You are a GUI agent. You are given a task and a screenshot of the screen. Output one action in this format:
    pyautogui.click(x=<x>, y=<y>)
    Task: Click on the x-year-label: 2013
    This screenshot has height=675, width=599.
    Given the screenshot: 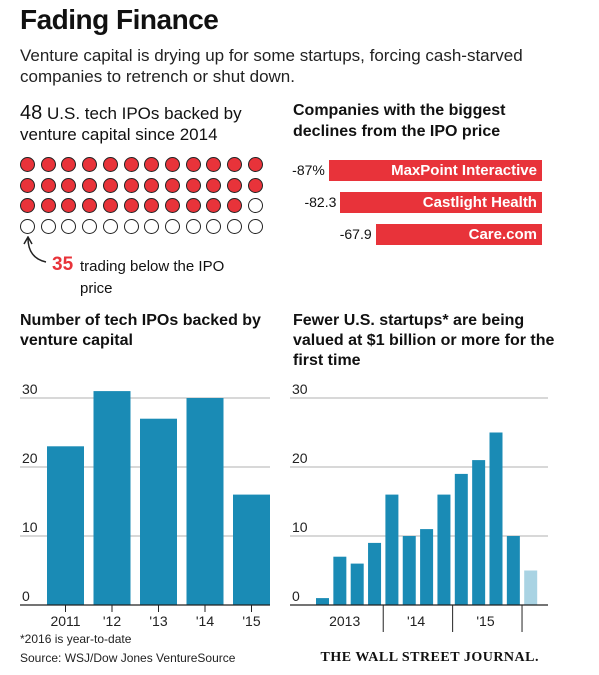 What is the action you would take?
    pyautogui.click(x=344, y=621)
    